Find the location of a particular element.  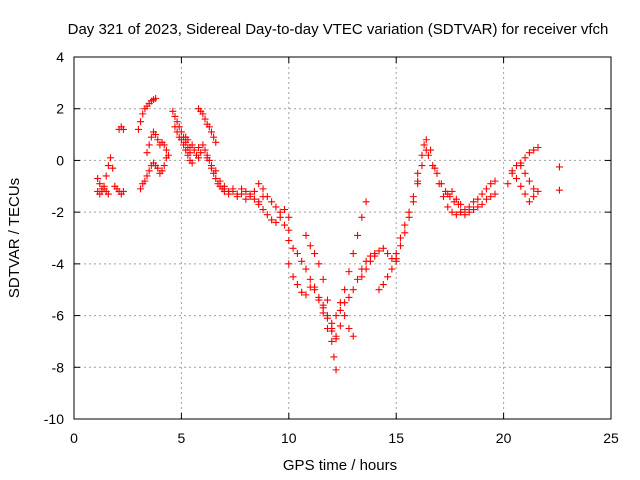

x-tick-label: 25 is located at coordinates (611, 438).